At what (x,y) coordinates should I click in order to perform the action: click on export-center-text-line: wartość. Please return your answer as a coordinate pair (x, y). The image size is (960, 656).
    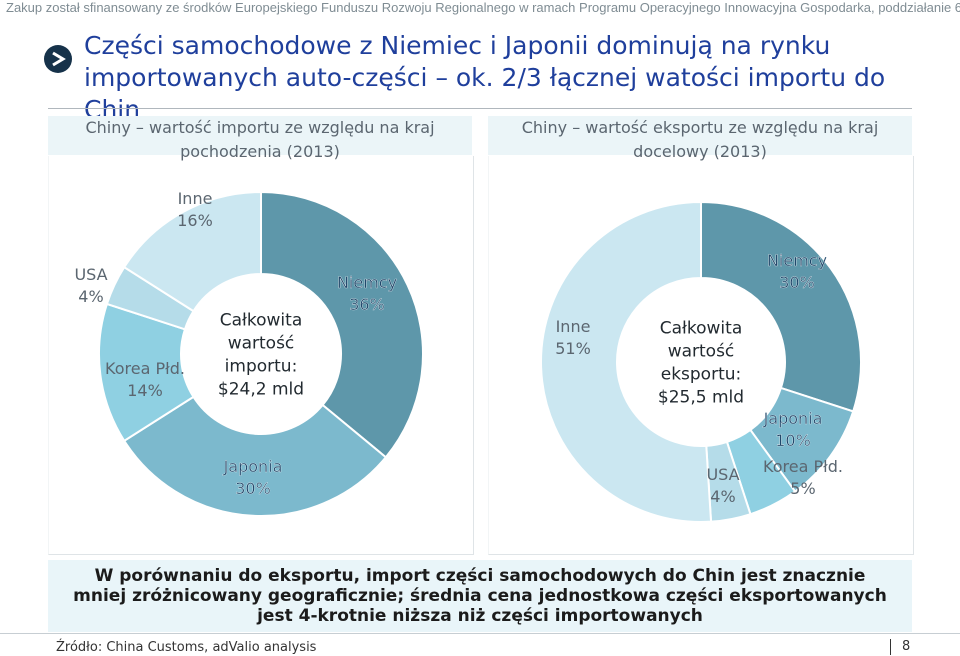
    Looking at the image, I should click on (701, 352).